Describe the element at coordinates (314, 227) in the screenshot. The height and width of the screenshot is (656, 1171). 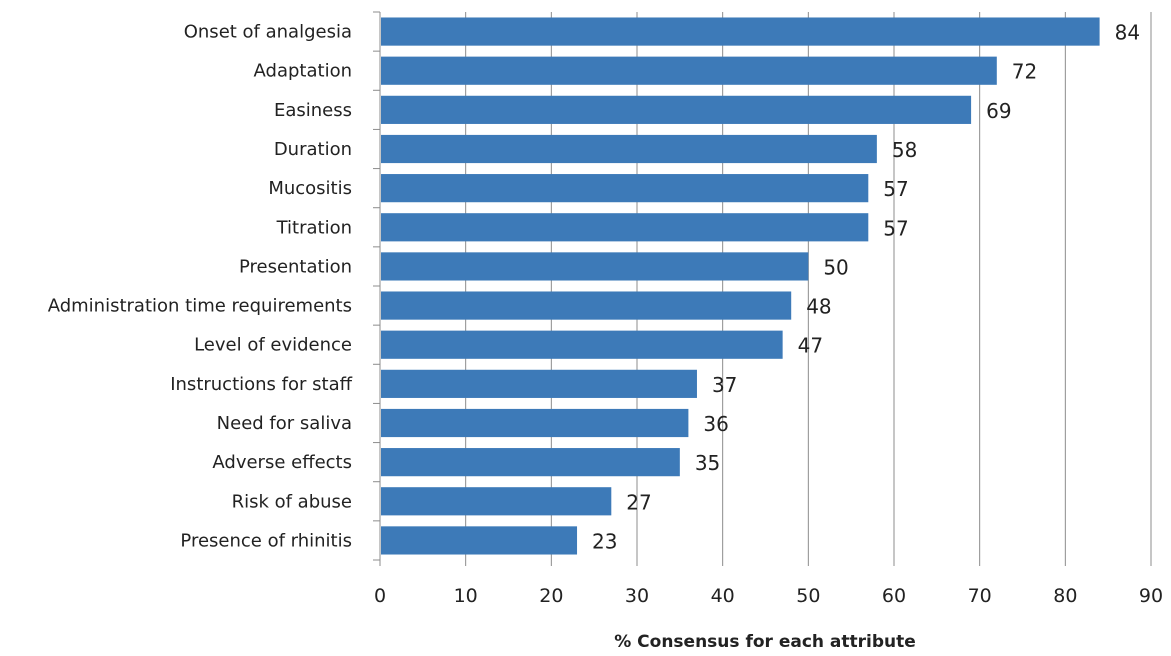
I see `category-label: Titration` at that location.